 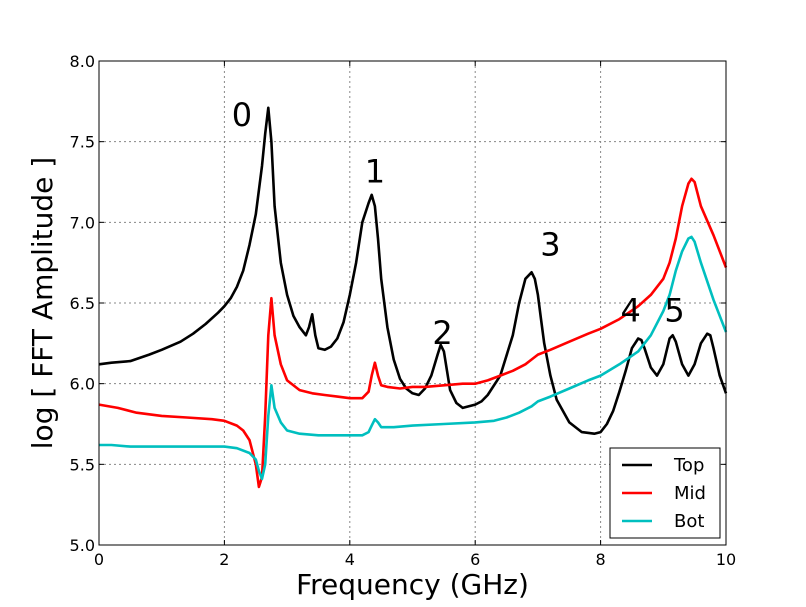 I want to click on x-tick-label: 4, so click(x=350, y=559).